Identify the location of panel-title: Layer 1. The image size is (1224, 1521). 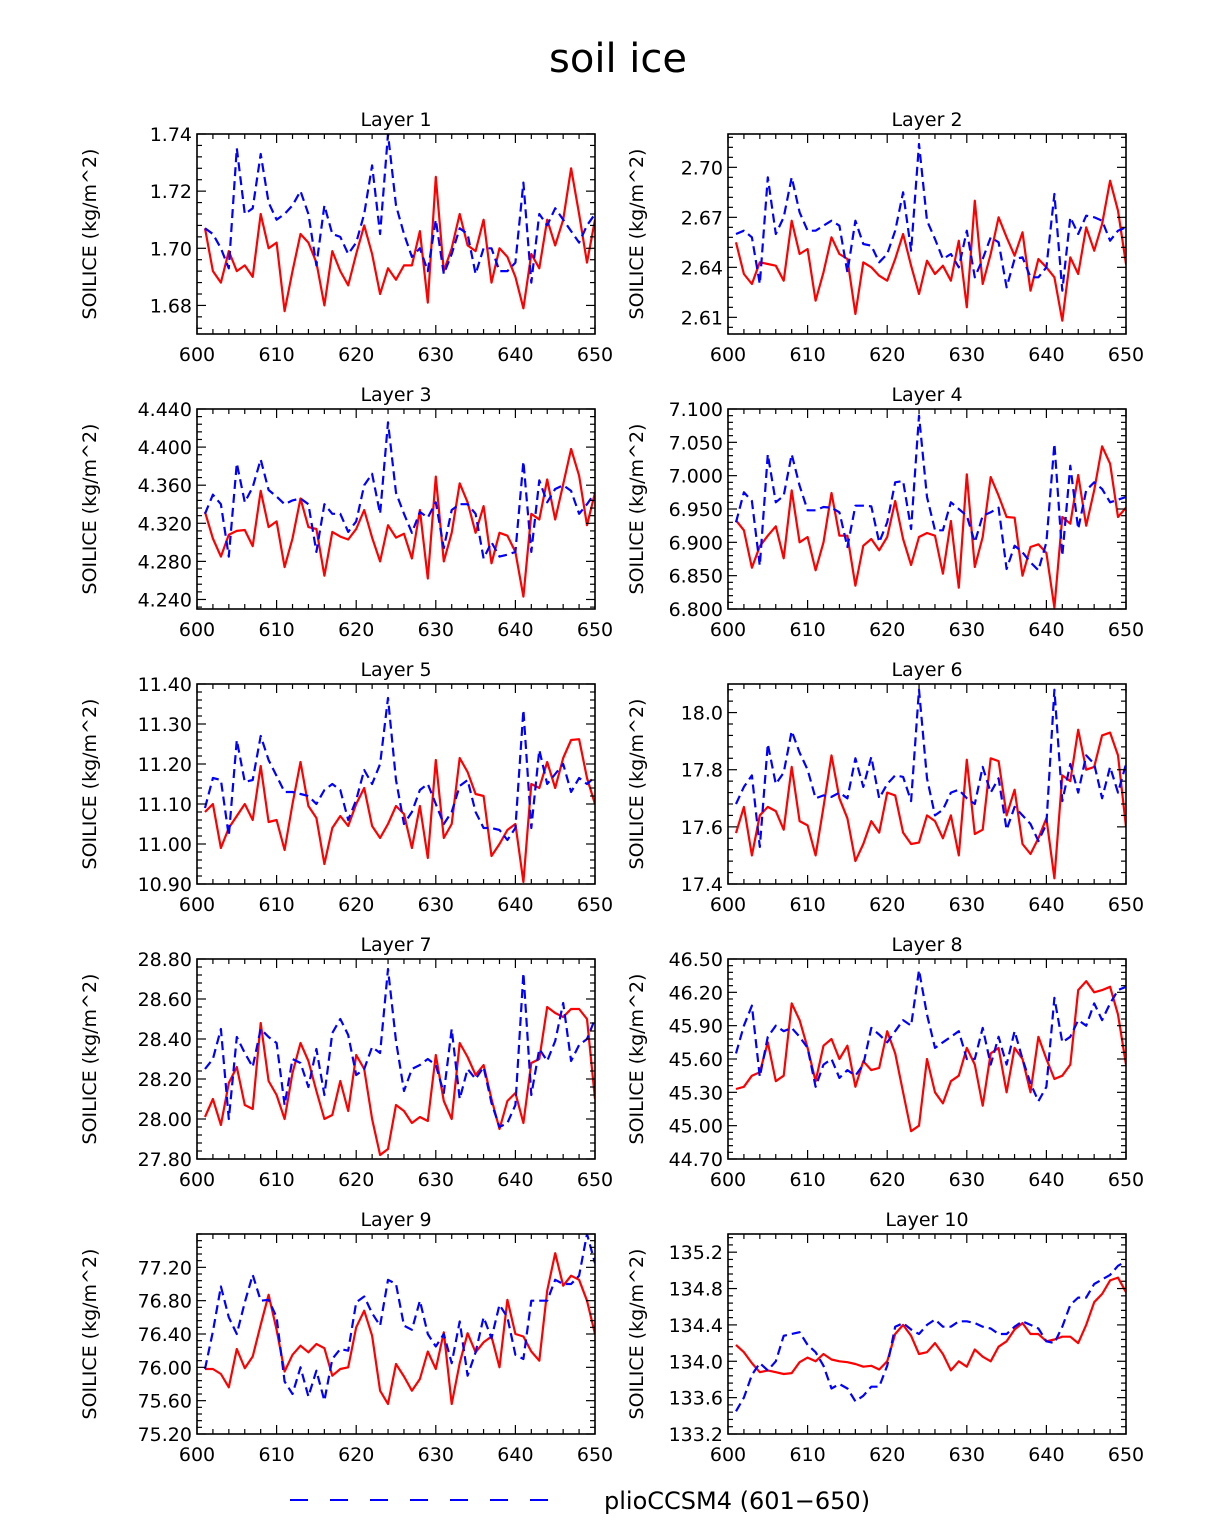
(395, 120).